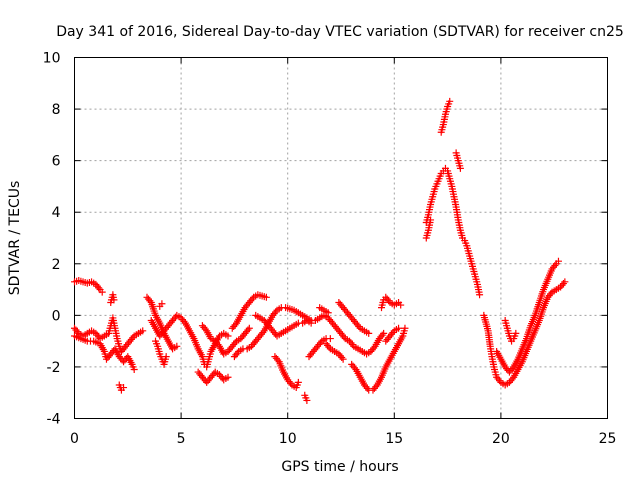 This screenshot has height=480, width=640. Describe the element at coordinates (458, 160) in the screenshot. I see `series-s27` at that location.